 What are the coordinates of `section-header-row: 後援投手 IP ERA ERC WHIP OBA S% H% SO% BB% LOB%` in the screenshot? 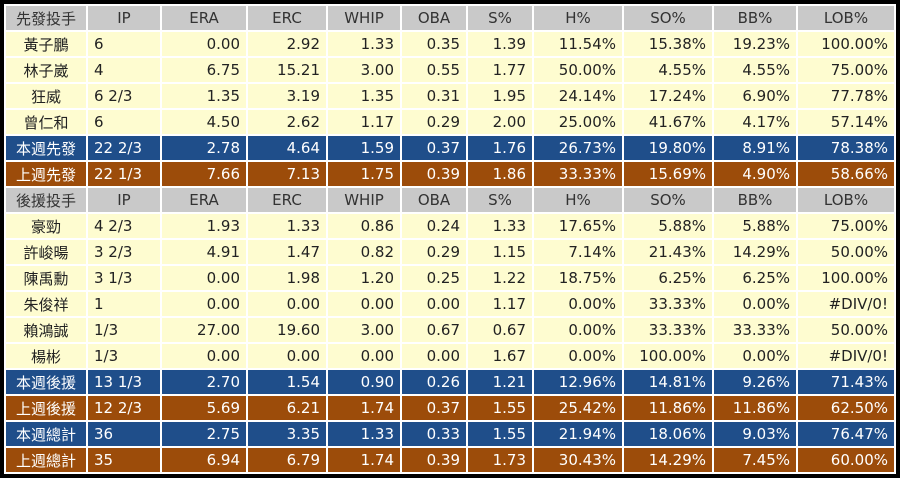 It's located at (450, 200).